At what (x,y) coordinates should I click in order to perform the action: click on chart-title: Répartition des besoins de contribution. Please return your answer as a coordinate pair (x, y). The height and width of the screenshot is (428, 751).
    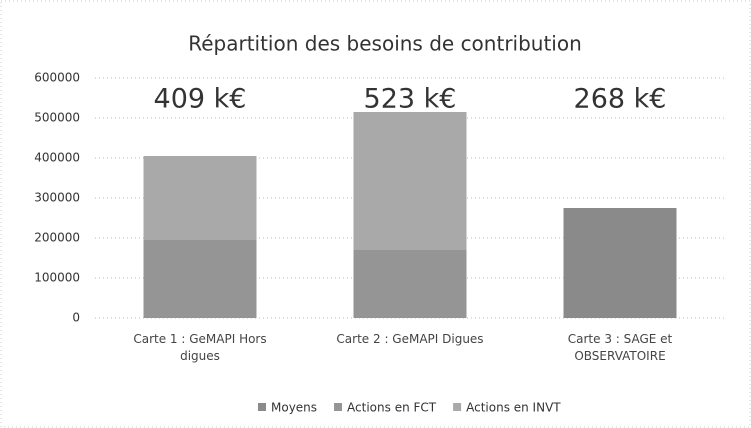
    Looking at the image, I should click on (385, 44).